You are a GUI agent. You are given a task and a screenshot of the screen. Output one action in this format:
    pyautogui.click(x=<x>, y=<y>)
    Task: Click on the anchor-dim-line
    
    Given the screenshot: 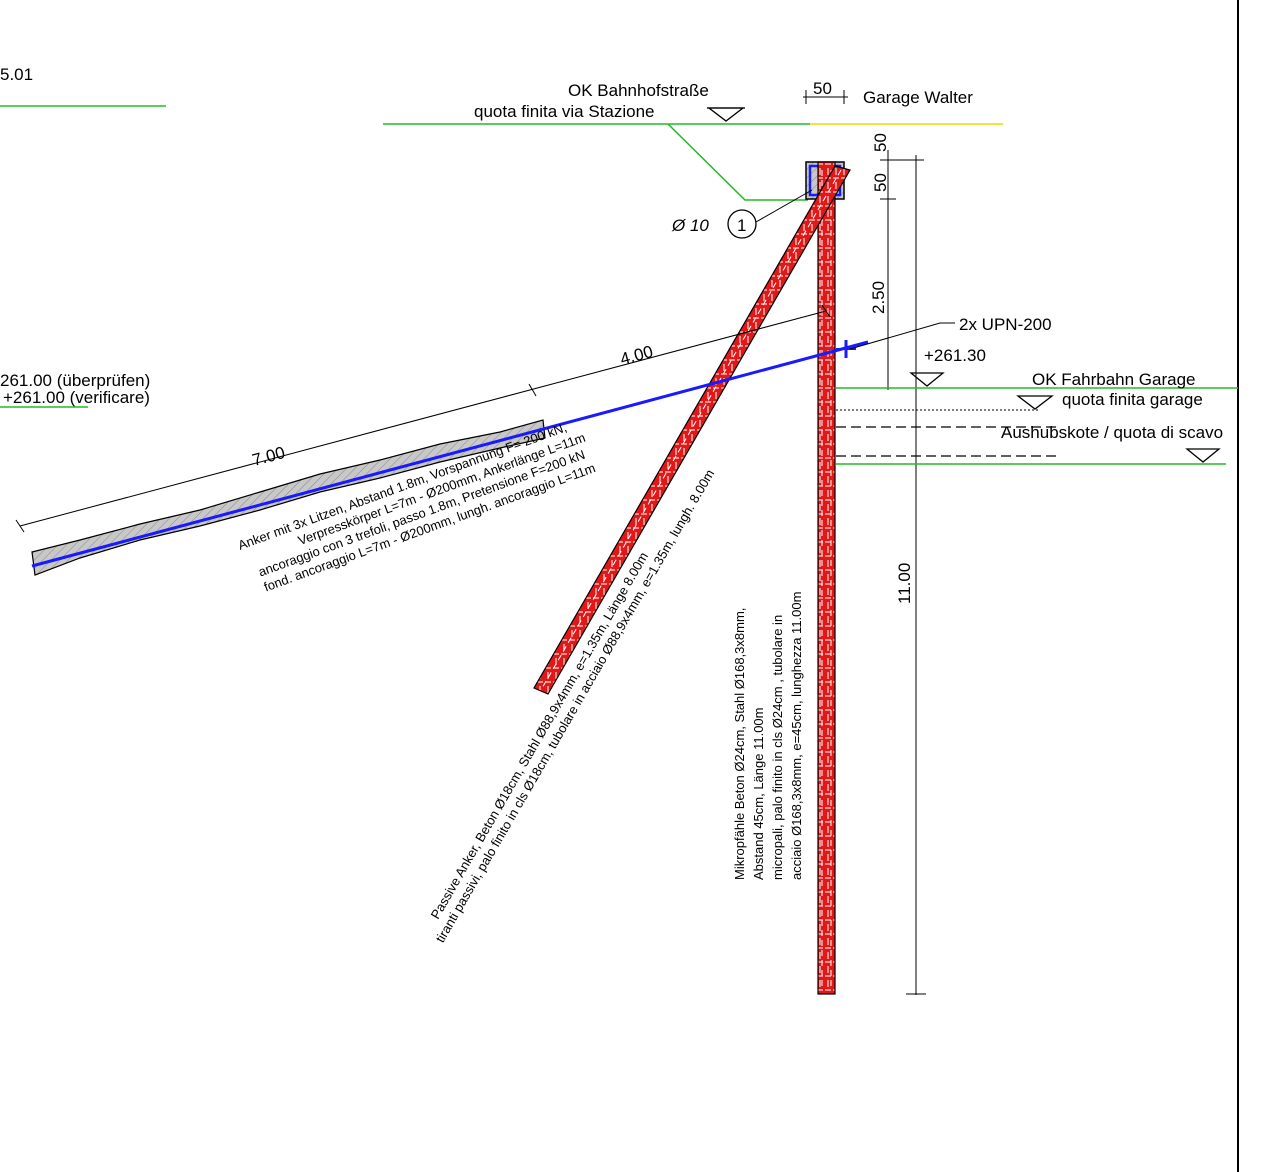 What is the action you would take?
    pyautogui.click(x=423, y=418)
    